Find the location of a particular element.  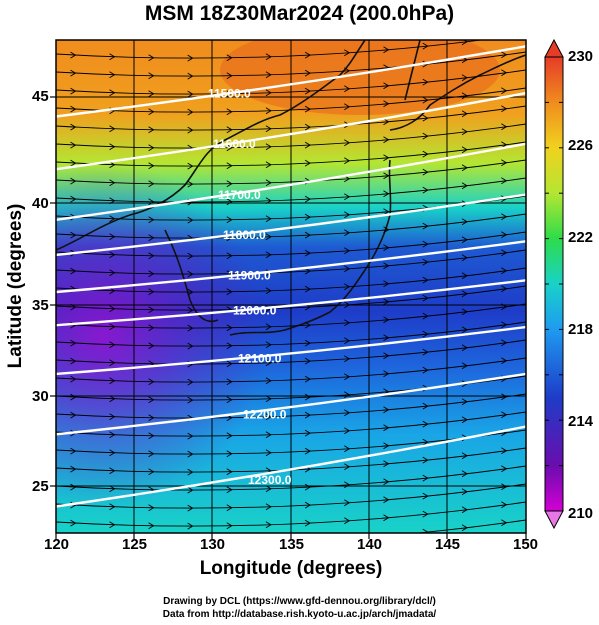

colorbar-tick-label: 226 is located at coordinates (581, 145).